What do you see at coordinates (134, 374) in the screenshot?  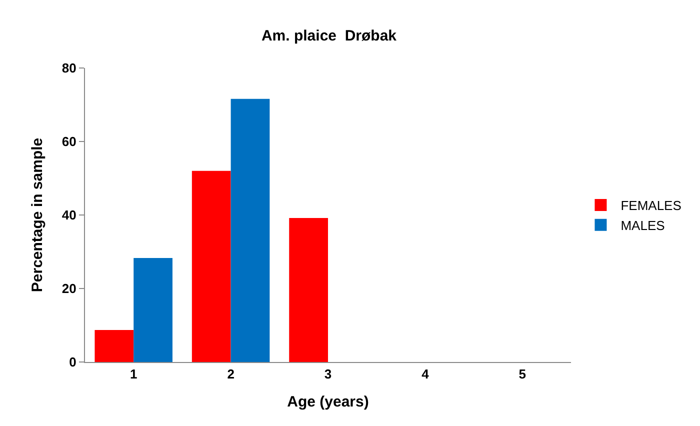 I see `x-tick-label: 1` at bounding box center [134, 374].